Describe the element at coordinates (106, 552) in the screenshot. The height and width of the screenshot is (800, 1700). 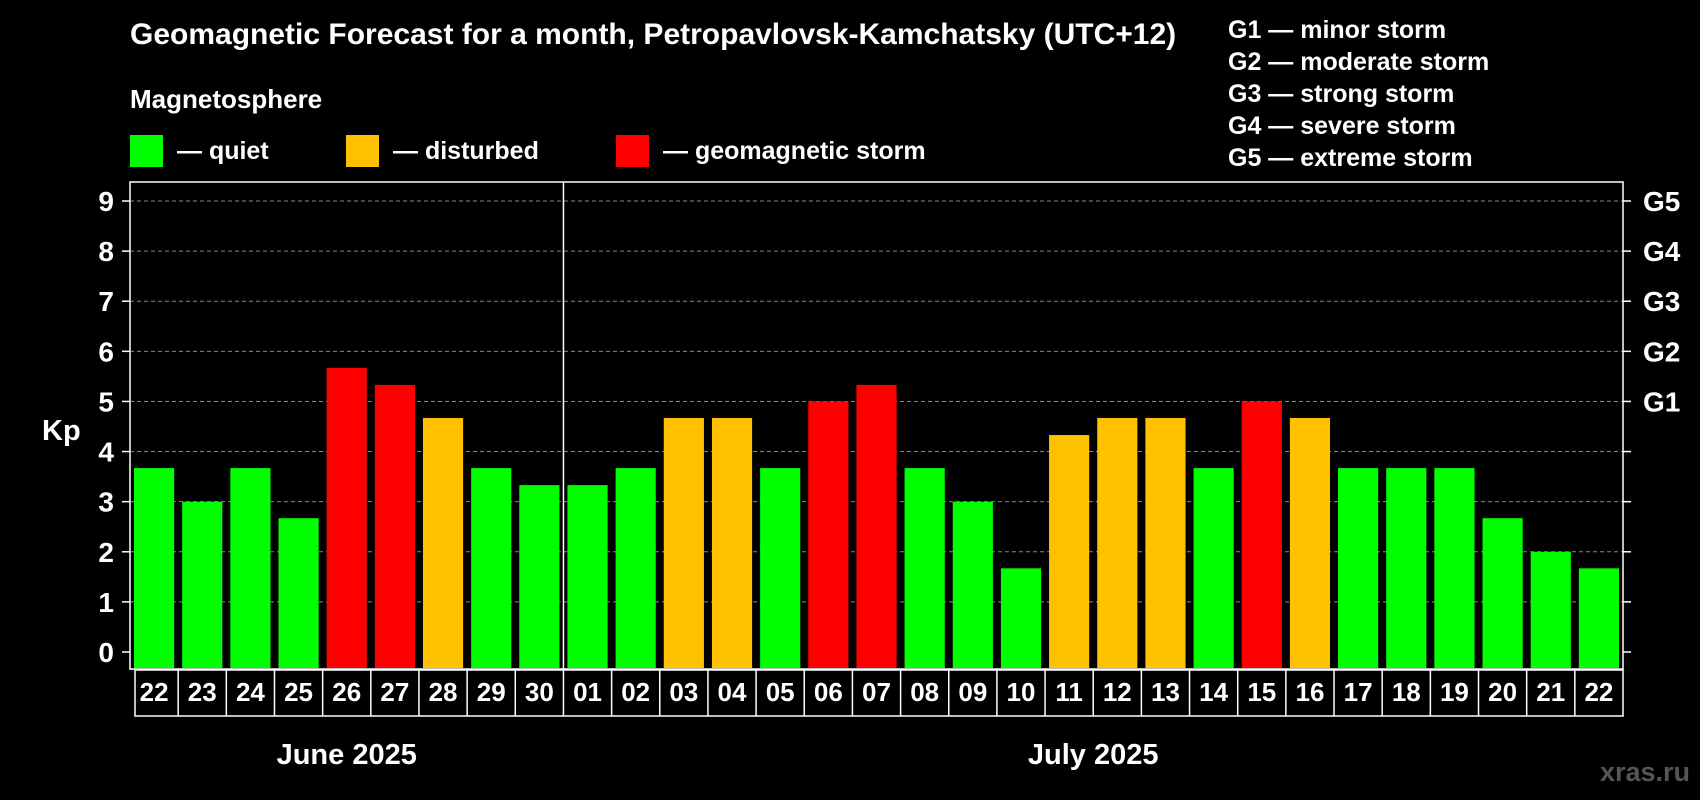
I see `y-tick-label: 2` at that location.